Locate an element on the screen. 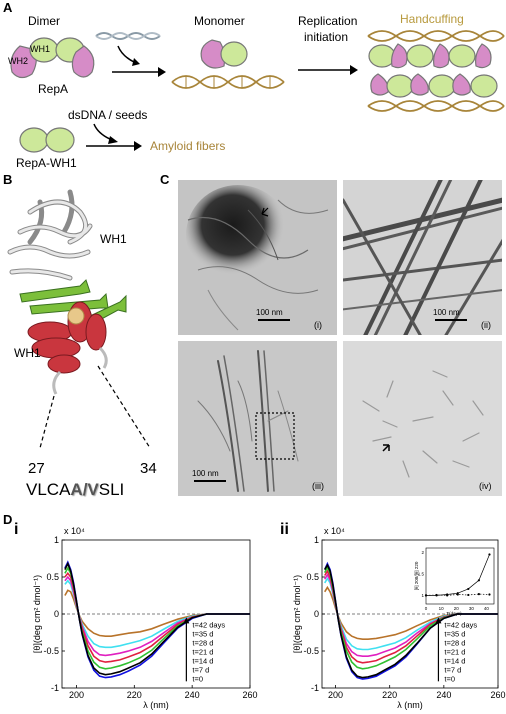 The height and width of the screenshot is (714, 506). scale-label-ii: 100 nm is located at coordinates (446, 312).